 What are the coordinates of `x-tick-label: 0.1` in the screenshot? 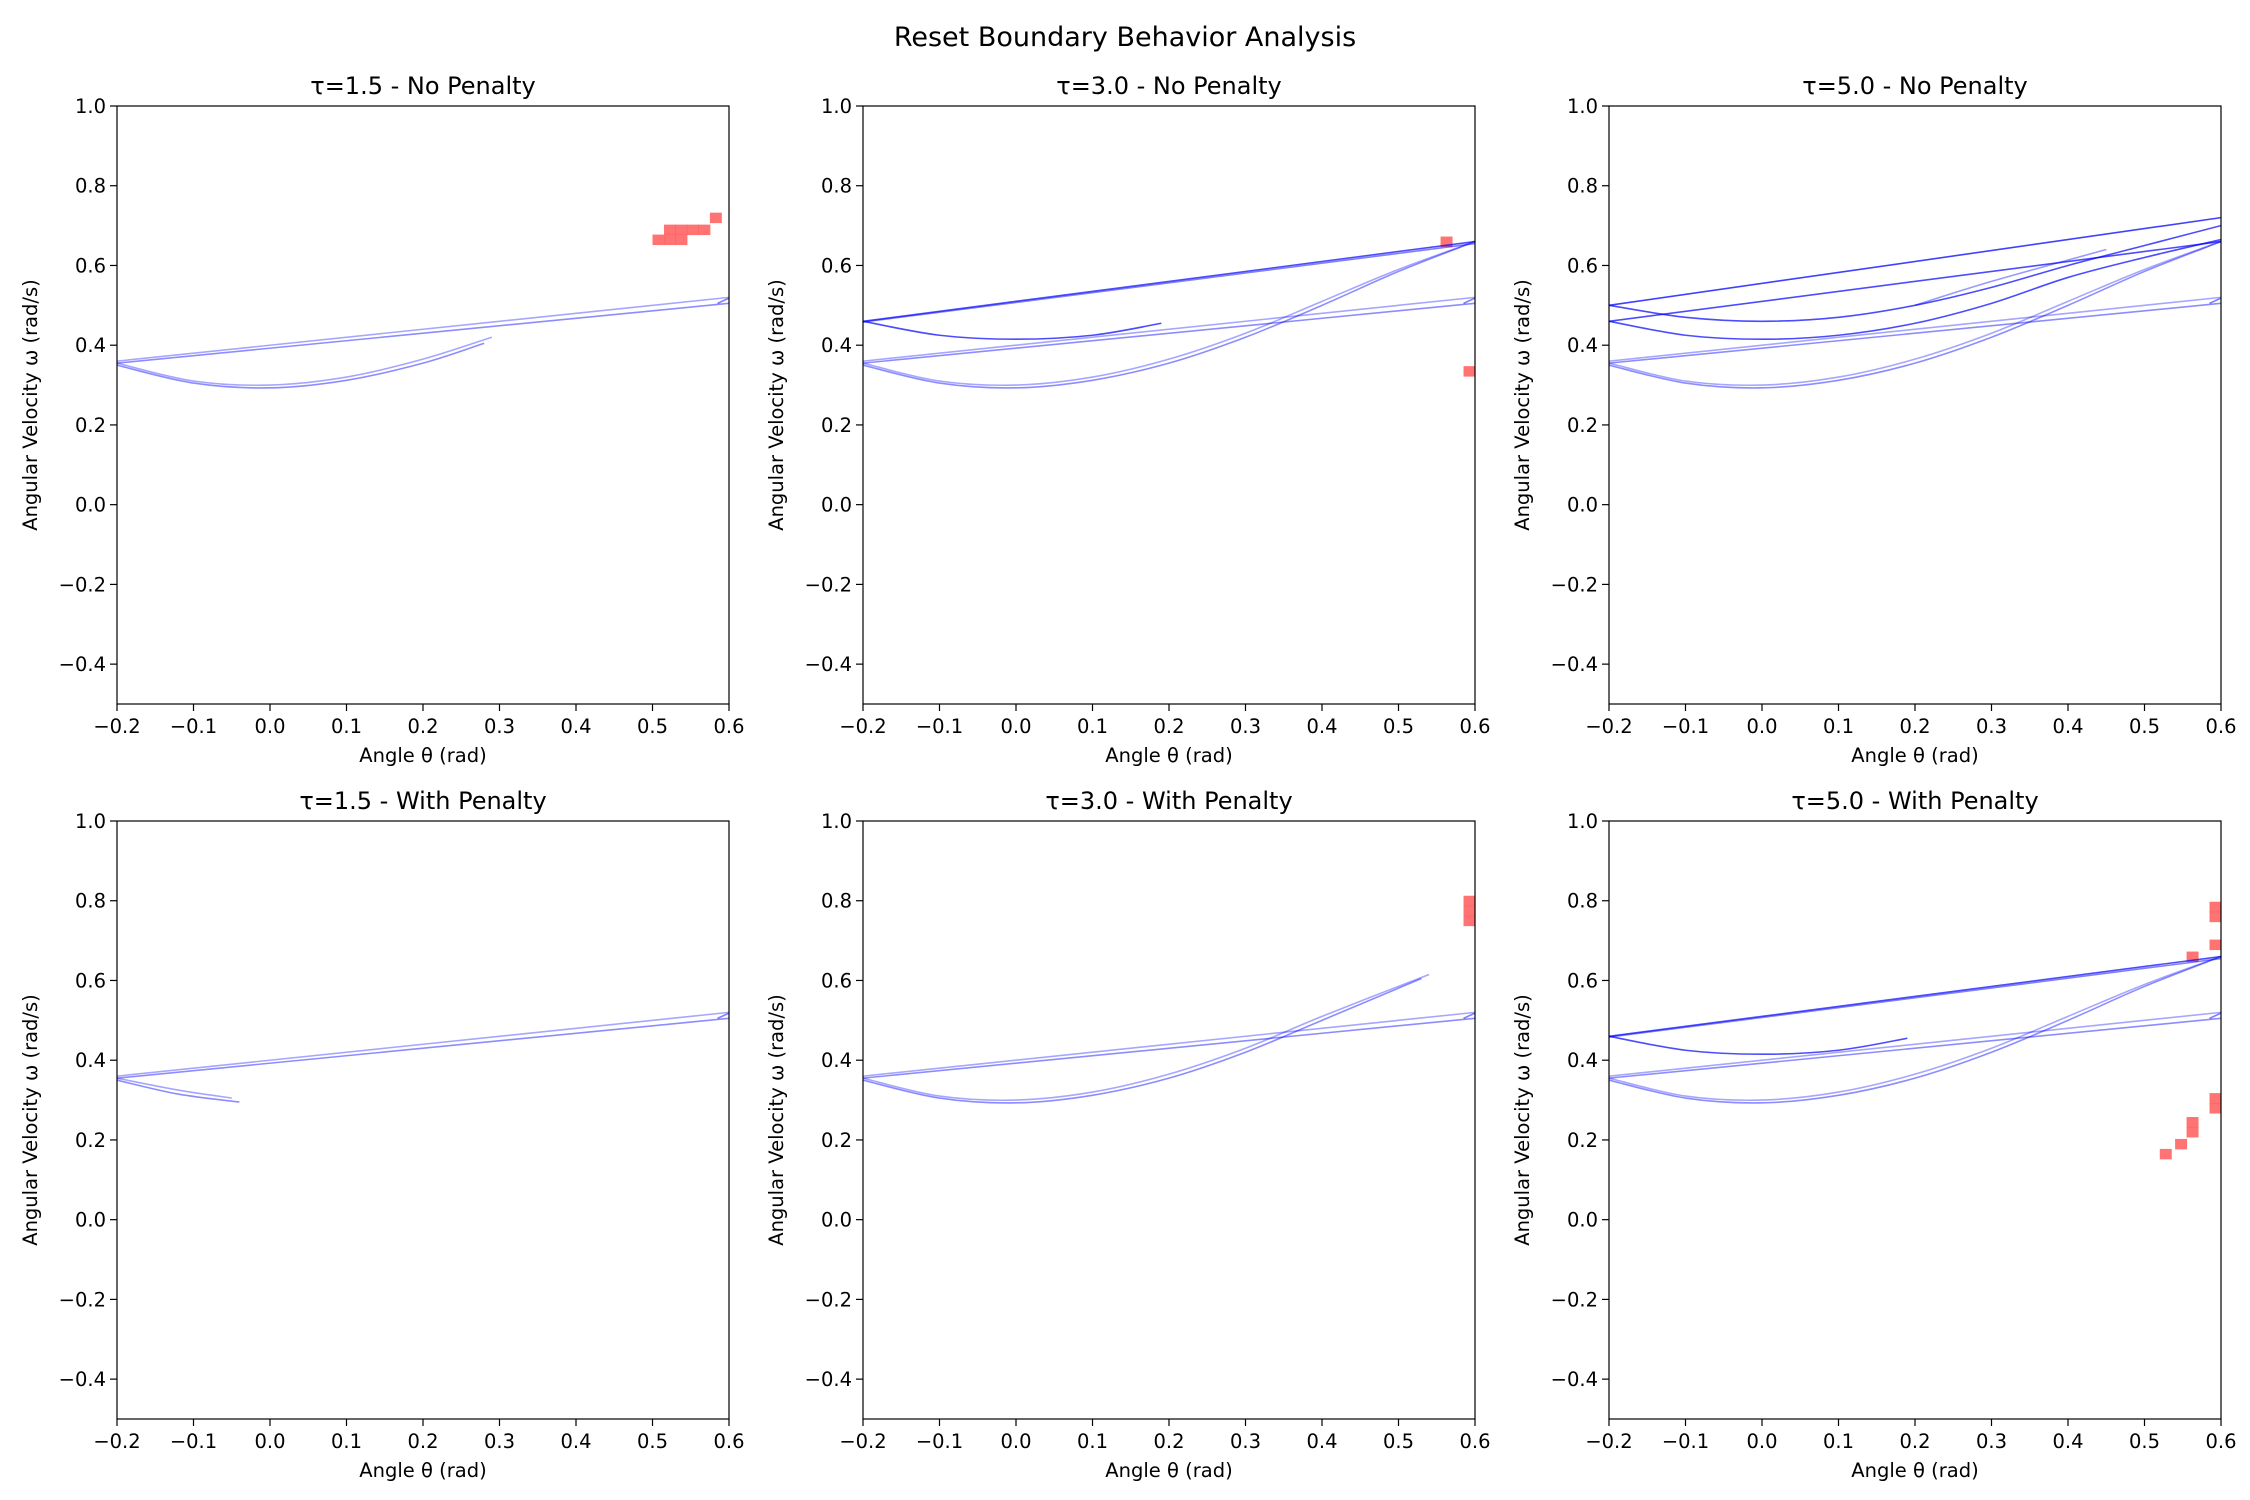 It's located at (1092, 1441).